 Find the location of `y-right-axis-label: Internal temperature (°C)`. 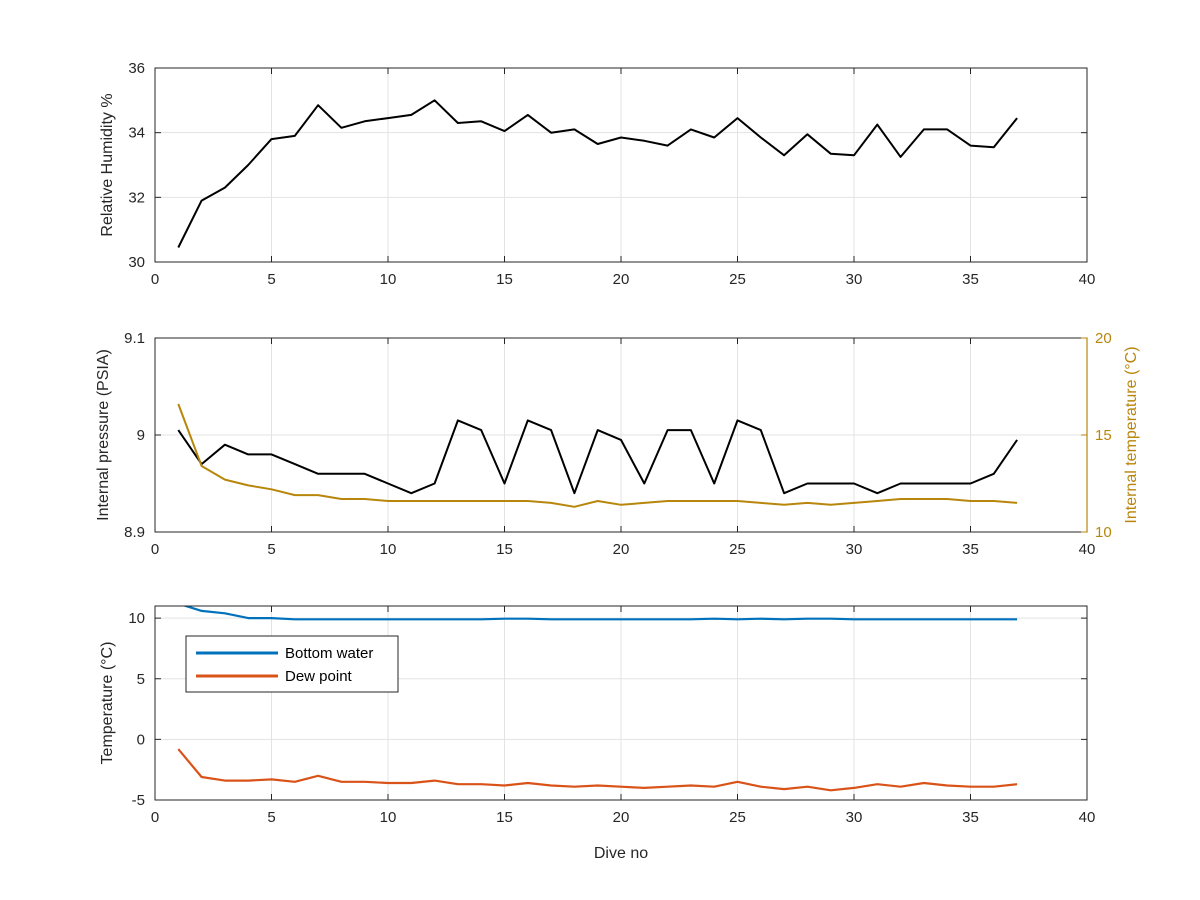

y-right-axis-label: Internal temperature (°C) is located at coordinates (1131, 434).